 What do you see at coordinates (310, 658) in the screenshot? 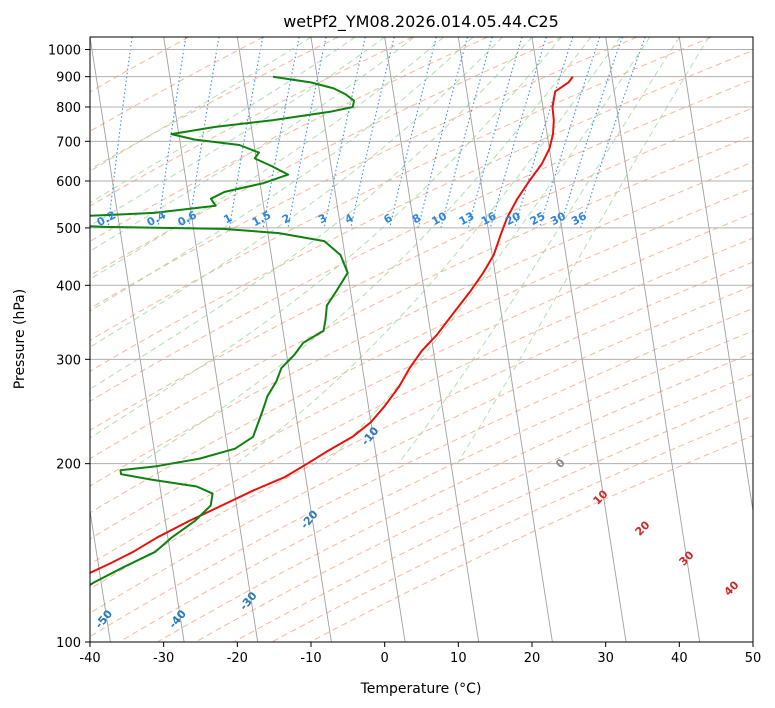
I see `x-tick-label: -10` at bounding box center [310, 658].